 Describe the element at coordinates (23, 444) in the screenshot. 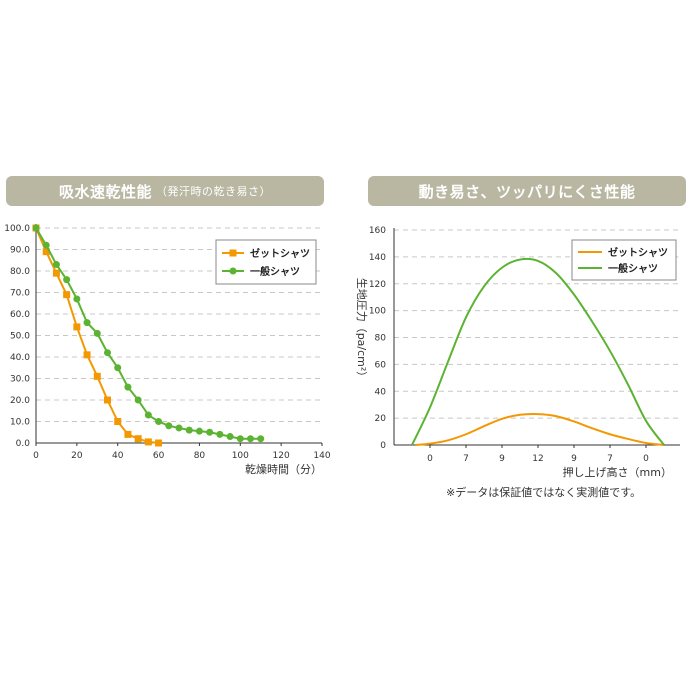

I see `left-y-tick-label: 0.0` at that location.